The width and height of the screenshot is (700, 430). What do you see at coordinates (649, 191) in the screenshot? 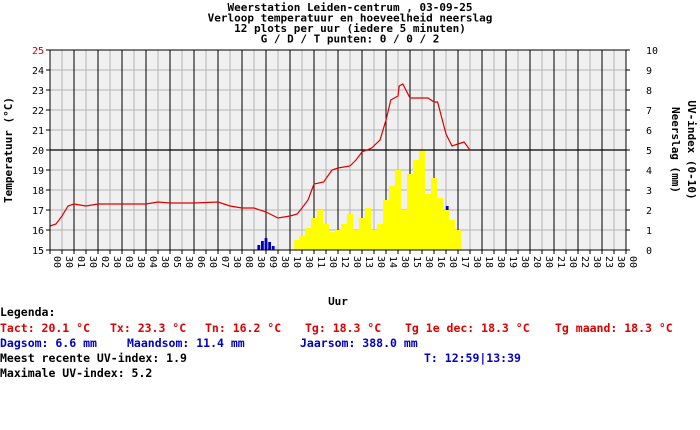
I see `y-right-tick-label: 3` at bounding box center [649, 191].